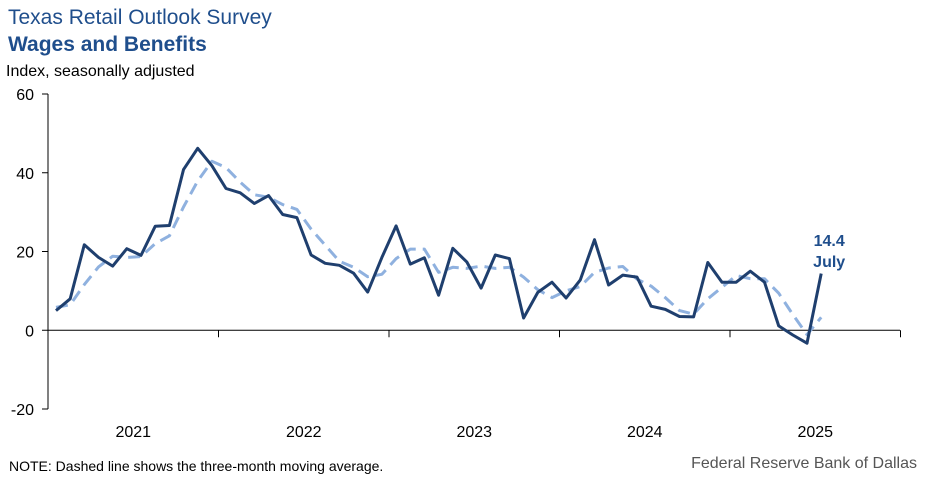 Image resolution: width=925 pixels, height=480 pixels. I want to click on source-credit: Federal Reserve Bank of Dallas, so click(804, 463).